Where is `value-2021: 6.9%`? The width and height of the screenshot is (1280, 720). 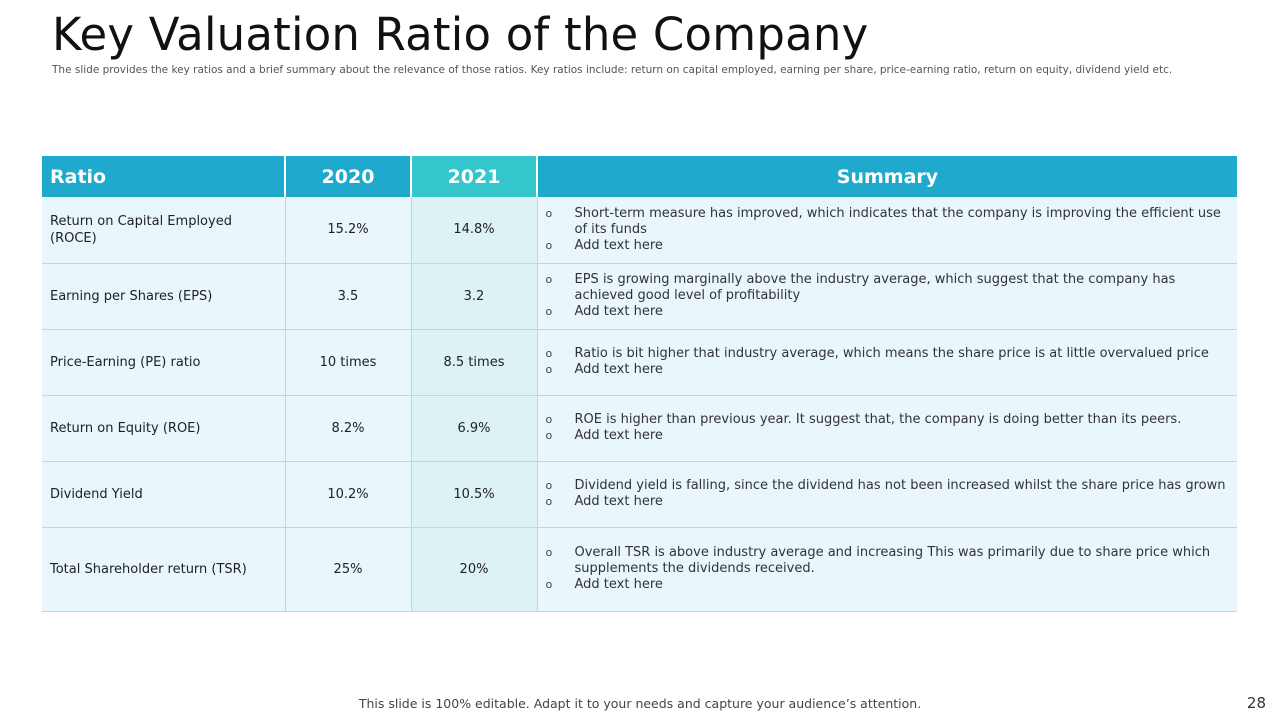 value-2021: 6.9% is located at coordinates (474, 428).